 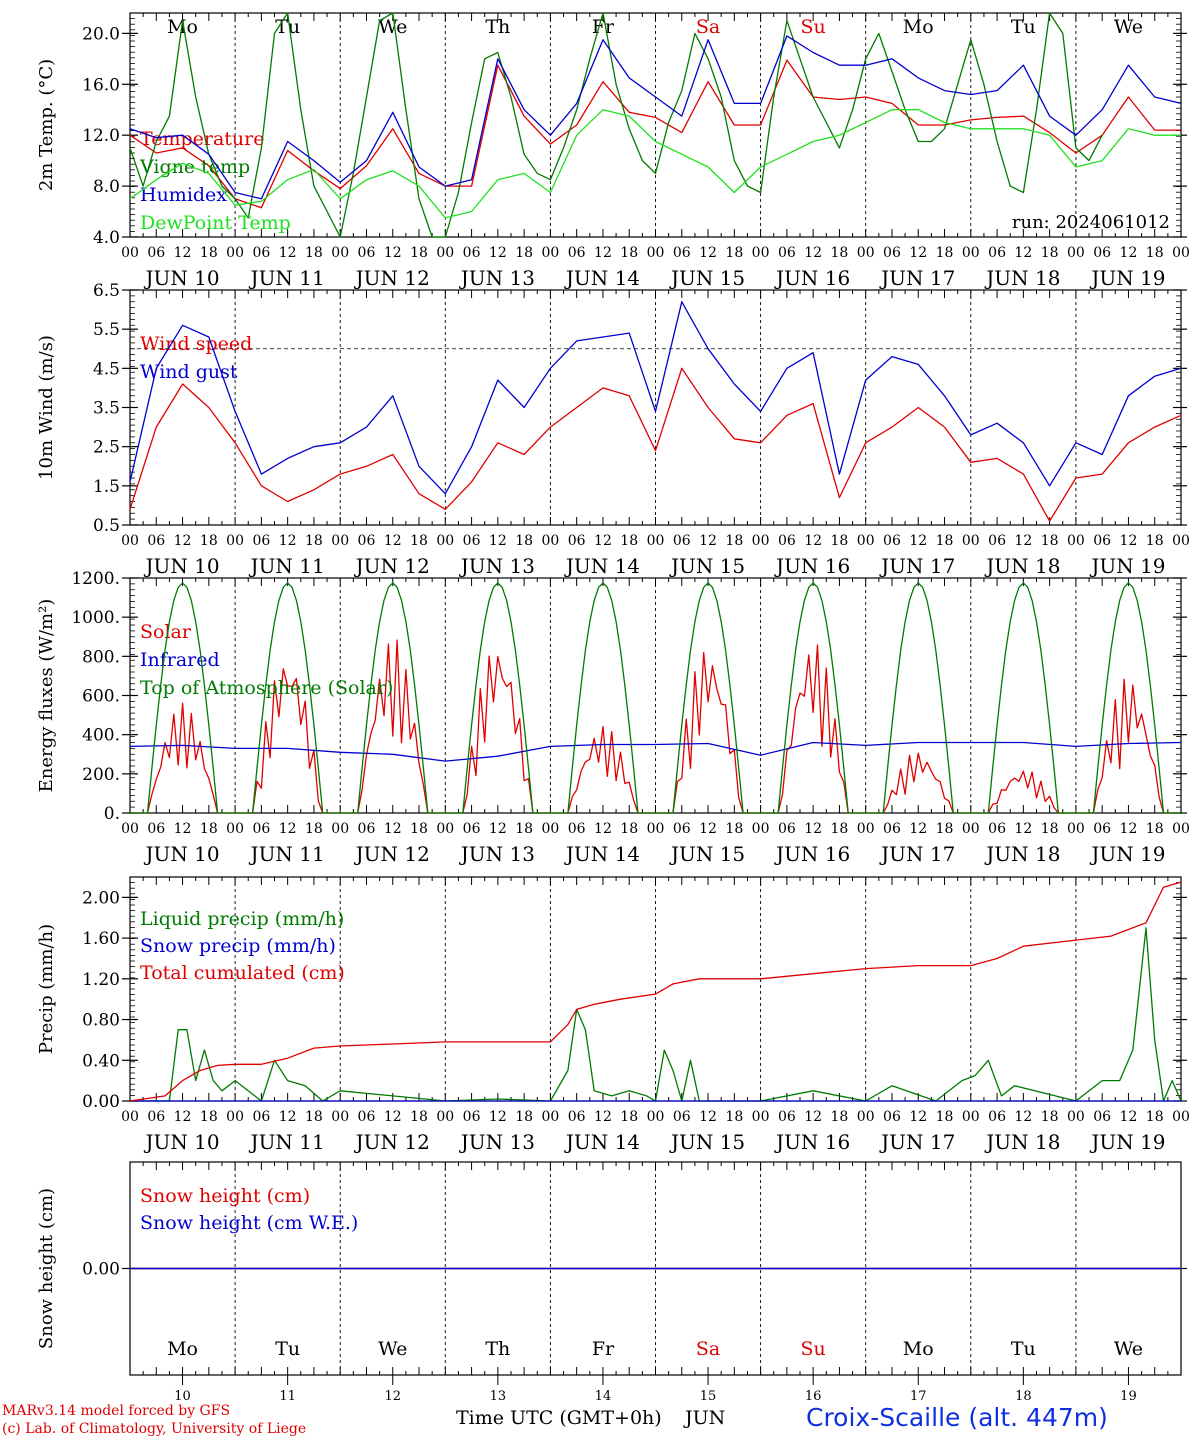 What do you see at coordinates (106, 238) in the screenshot?
I see `y-tick-label: 4.0` at bounding box center [106, 238].